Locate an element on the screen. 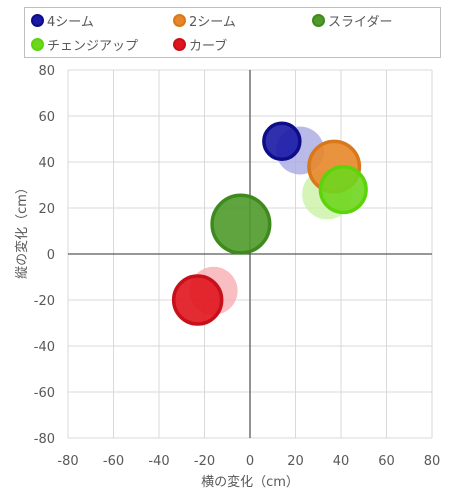  legend-marker-curve is located at coordinates (179, 44).